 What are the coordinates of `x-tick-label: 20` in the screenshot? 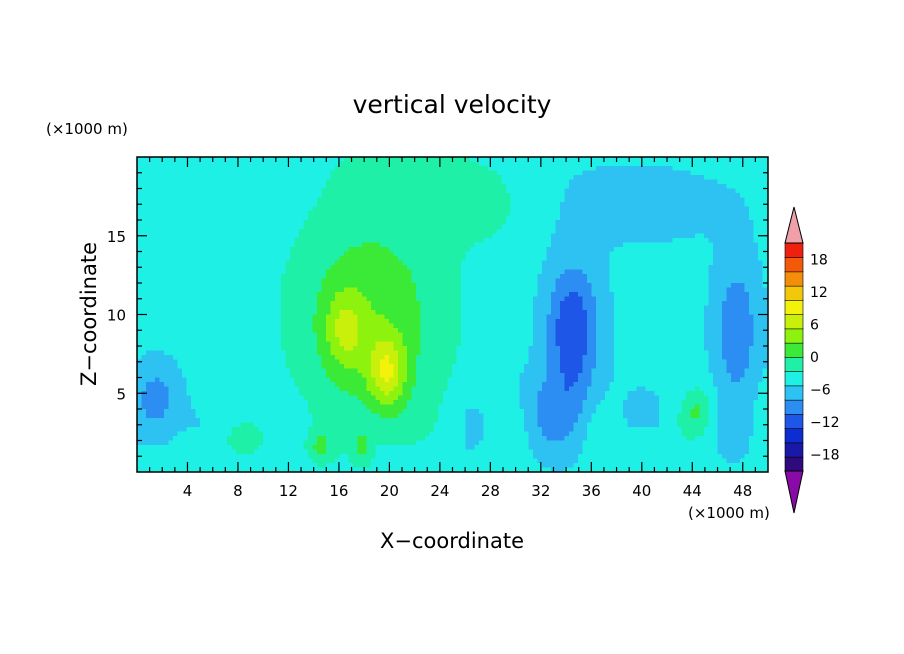 It's located at (389, 491).